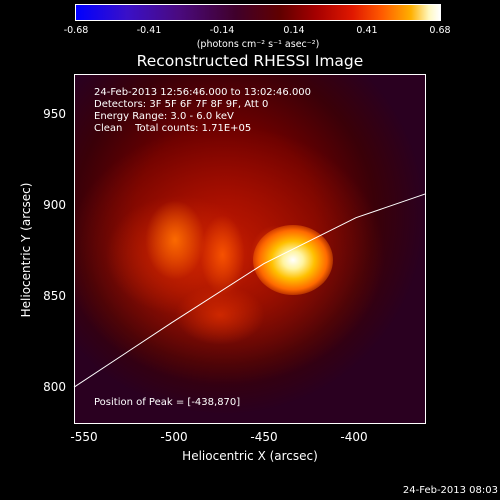 The height and width of the screenshot is (500, 500). I want to click on colorbar-label: -0.14, so click(222, 30).